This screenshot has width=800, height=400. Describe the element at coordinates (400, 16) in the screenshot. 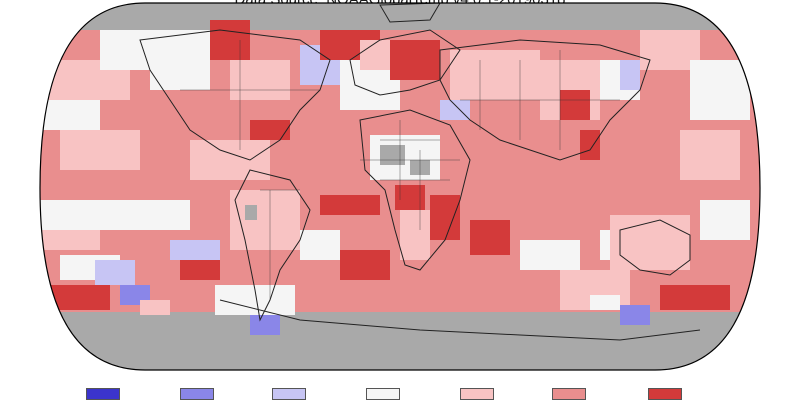

I see `arctic-no-data-region` at that location.